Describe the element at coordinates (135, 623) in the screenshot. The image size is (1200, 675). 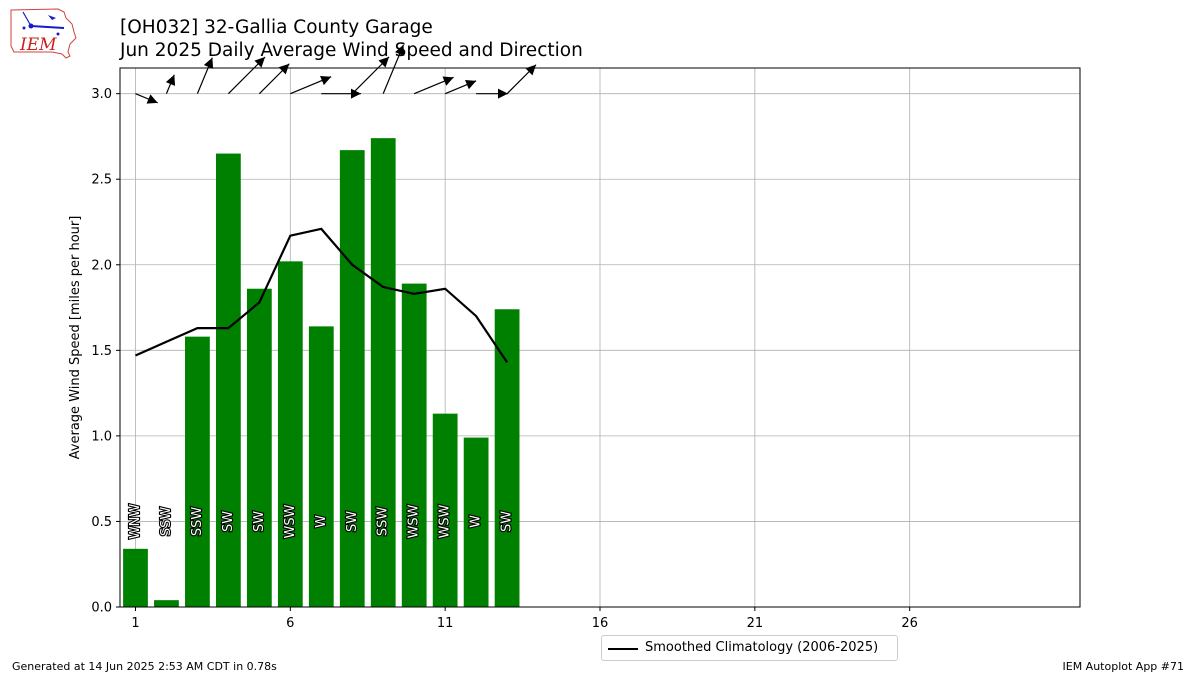
I see `x-tick-label: 1` at that location.